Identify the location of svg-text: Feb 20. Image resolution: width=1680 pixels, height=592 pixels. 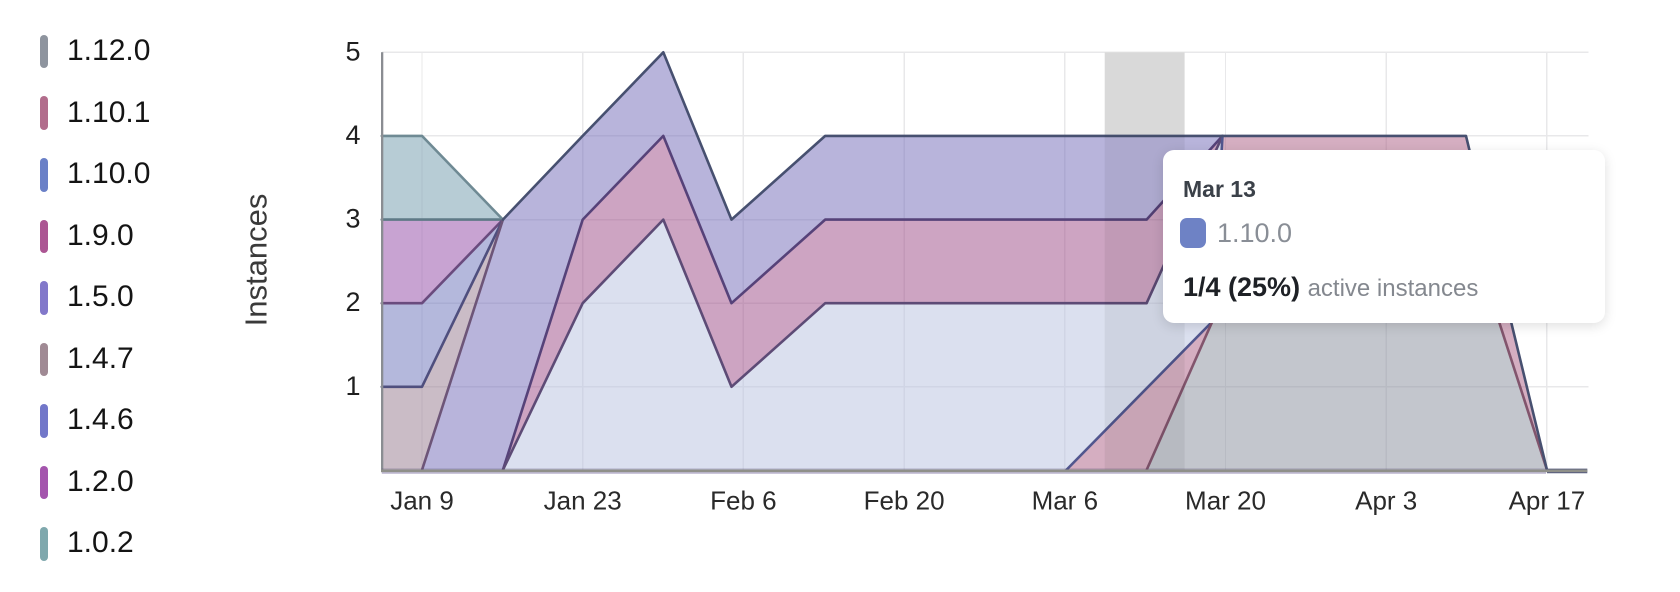
(904, 500).